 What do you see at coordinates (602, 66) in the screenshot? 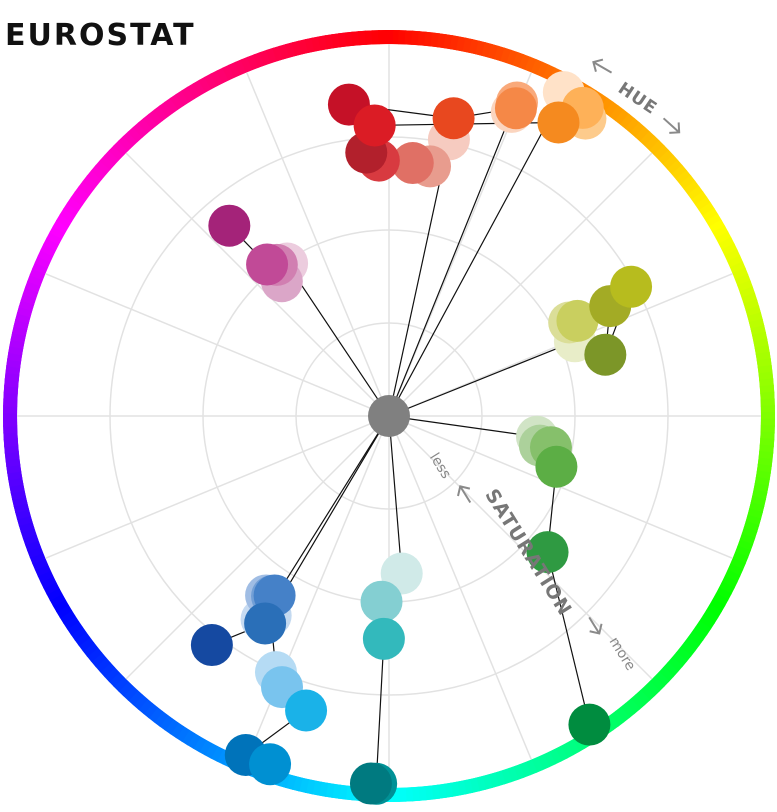
I see `hue-arrow-left-icon` at bounding box center [602, 66].